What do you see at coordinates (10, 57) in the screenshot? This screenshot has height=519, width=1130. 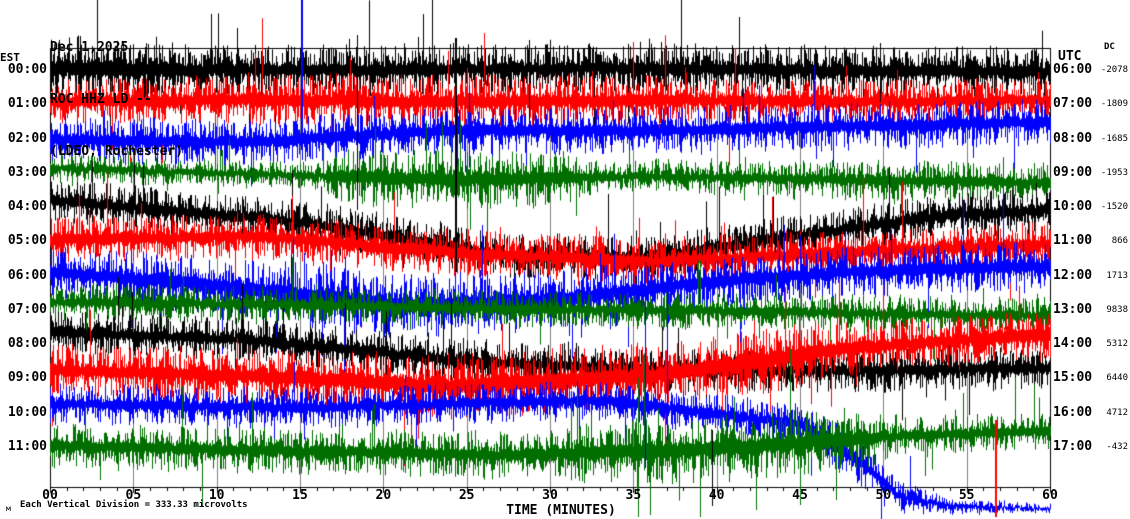 I see `left-axis-header: EST` at bounding box center [10, 57].